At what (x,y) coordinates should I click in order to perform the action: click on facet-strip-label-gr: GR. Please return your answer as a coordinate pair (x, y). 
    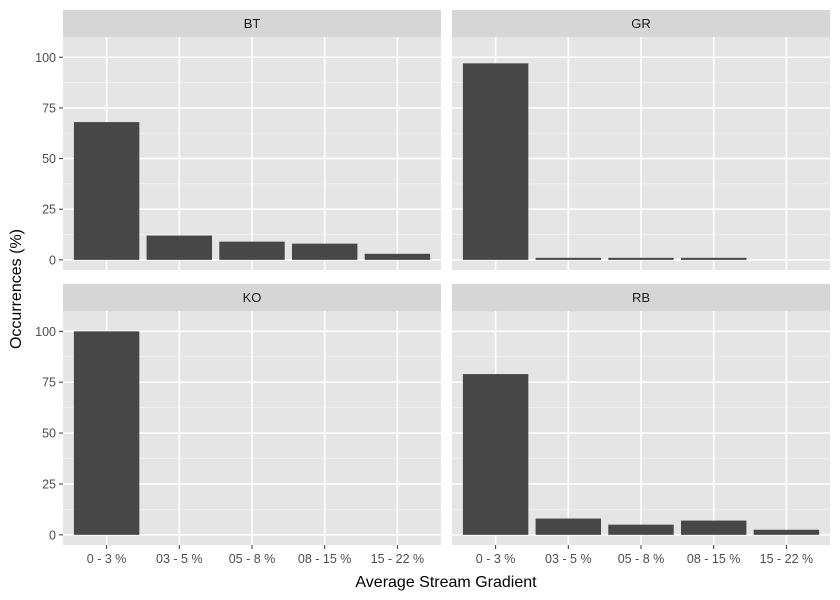
    Looking at the image, I should click on (641, 23).